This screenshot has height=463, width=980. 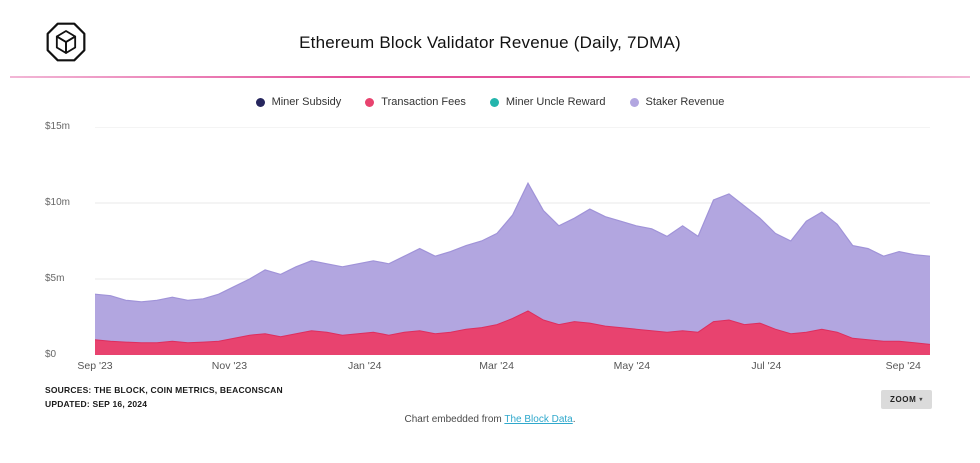 I want to click on caption-prefix: Chart embedded from, so click(x=454, y=419).